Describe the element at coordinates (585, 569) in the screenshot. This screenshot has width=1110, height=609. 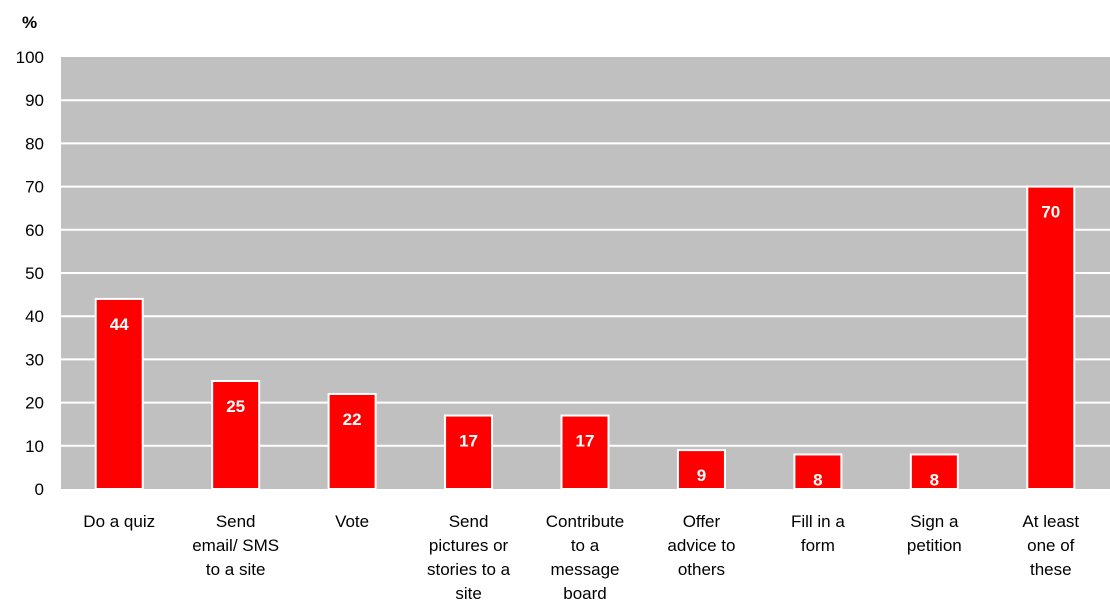
I see `x-category-label: message` at that location.